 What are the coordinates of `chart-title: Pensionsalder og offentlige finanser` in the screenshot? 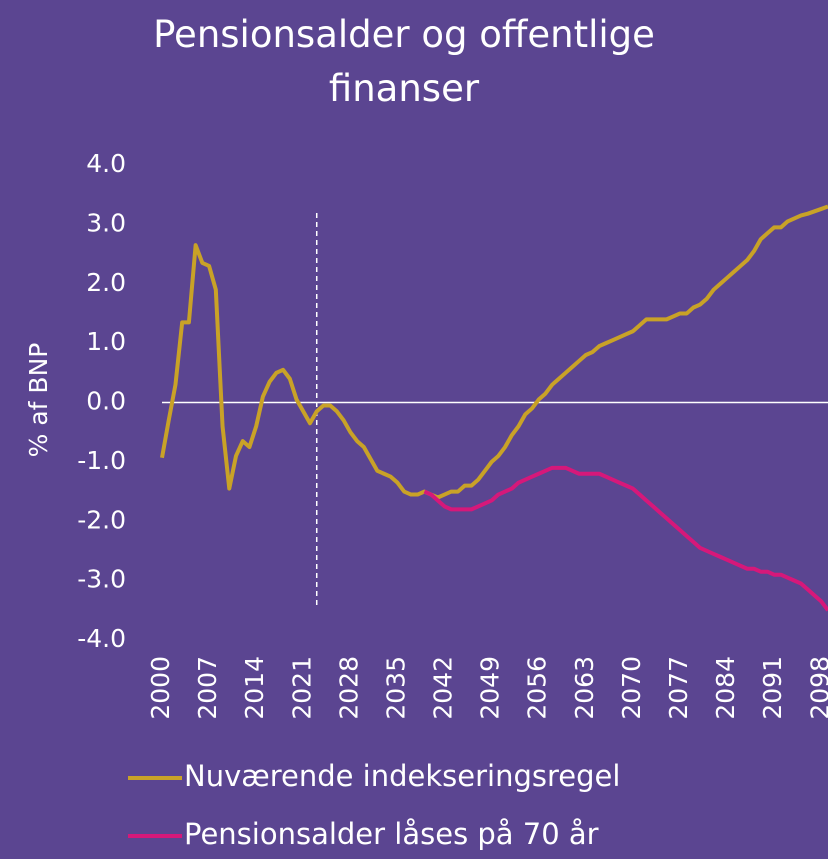 It's located at (404, 61).